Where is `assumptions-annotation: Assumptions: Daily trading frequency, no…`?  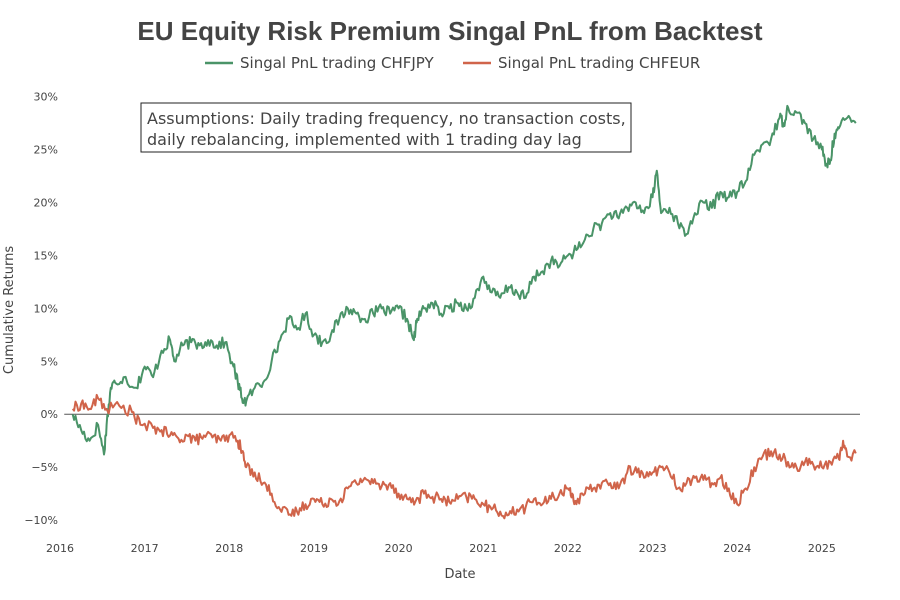 assumptions-annotation: Assumptions: Daily trading frequency, no… is located at coordinates (386, 127).